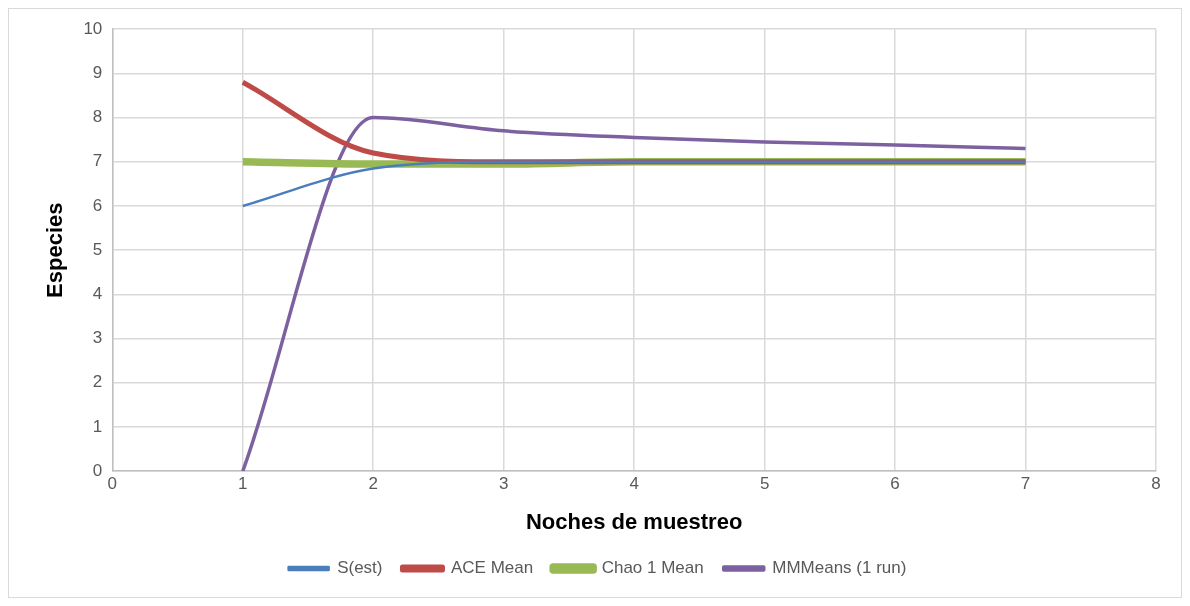  What do you see at coordinates (895, 484) in the screenshot?
I see `x-tick-label: 6` at bounding box center [895, 484].